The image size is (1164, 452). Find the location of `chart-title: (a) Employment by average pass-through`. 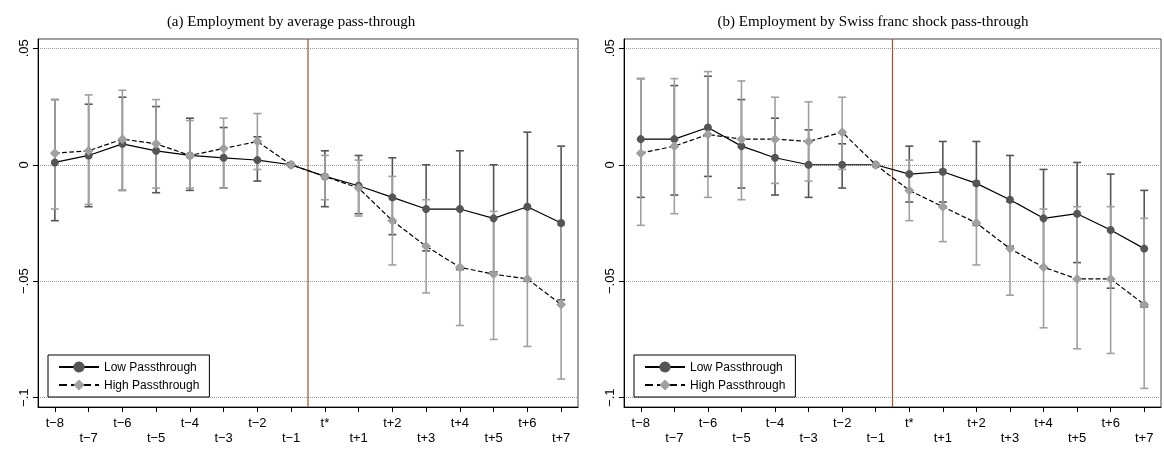

chart-title: (a) Employment by average pass-through is located at coordinates (291, 21).